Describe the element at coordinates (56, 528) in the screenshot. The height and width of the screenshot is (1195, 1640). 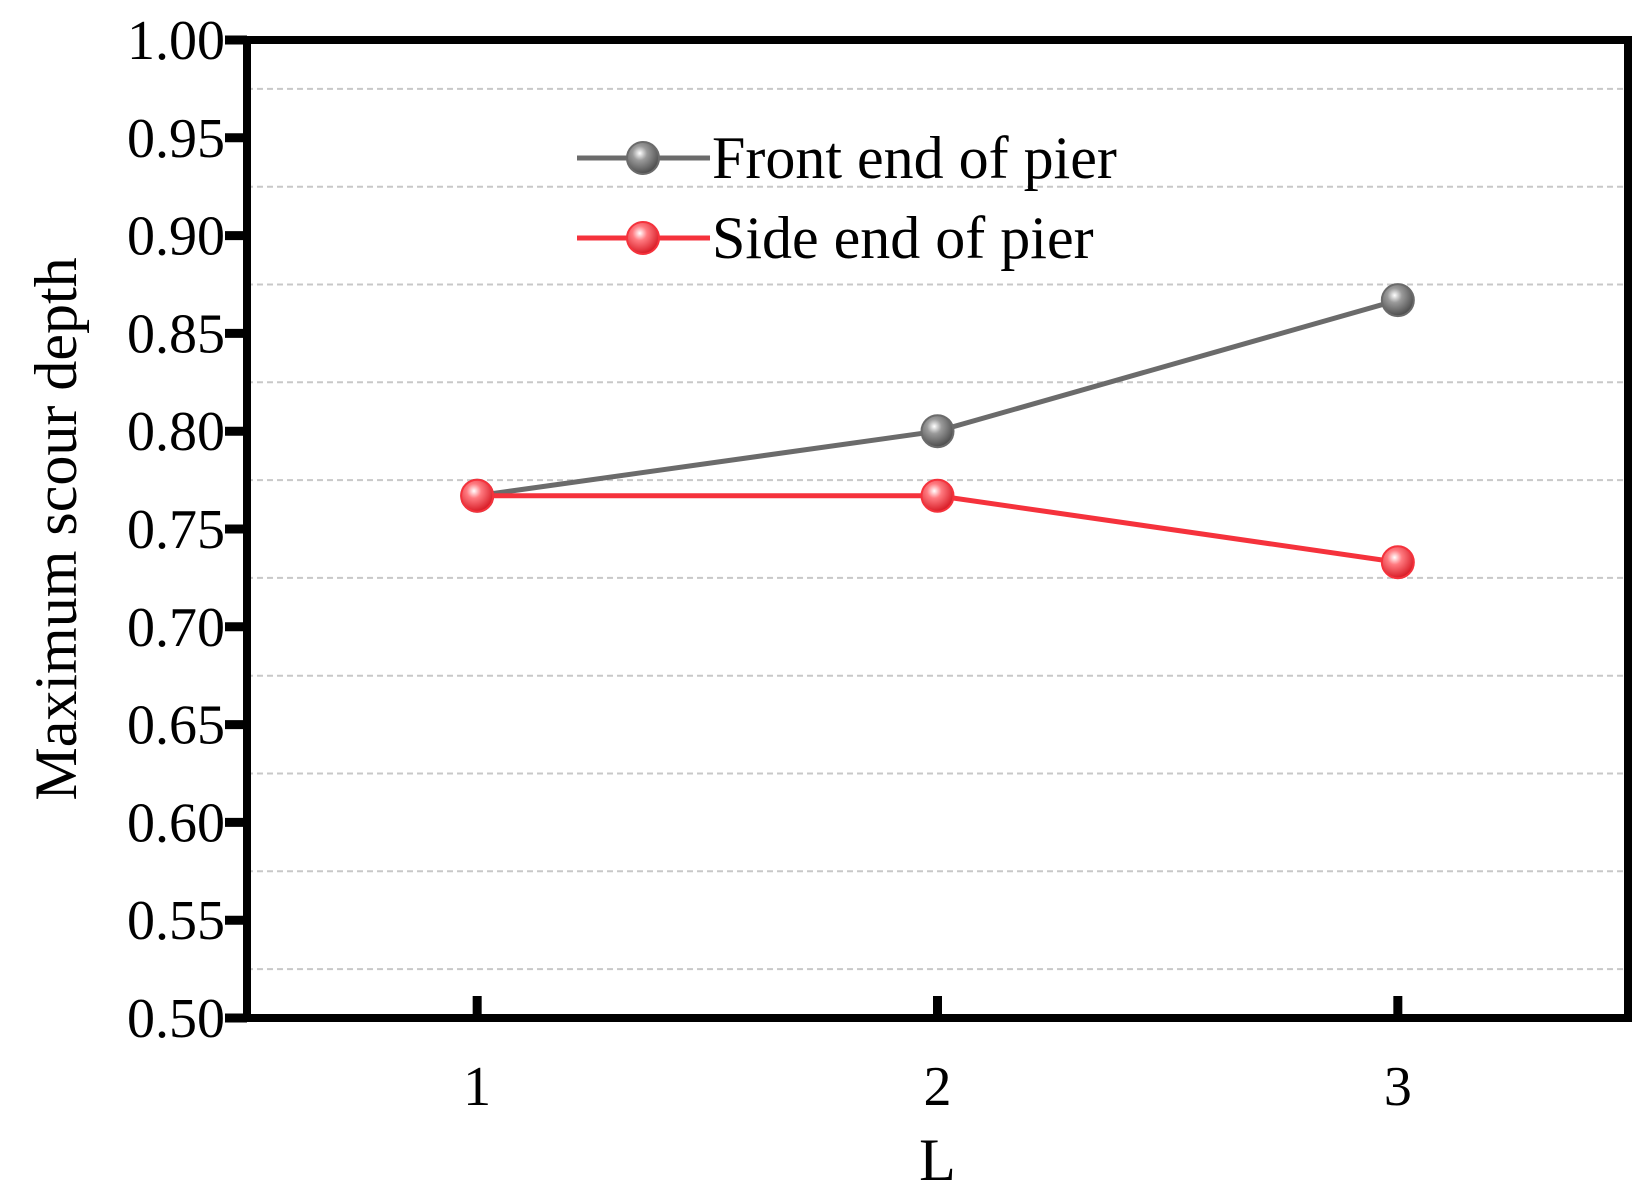
I see `y-axis-title: Maximum scour depth` at that location.